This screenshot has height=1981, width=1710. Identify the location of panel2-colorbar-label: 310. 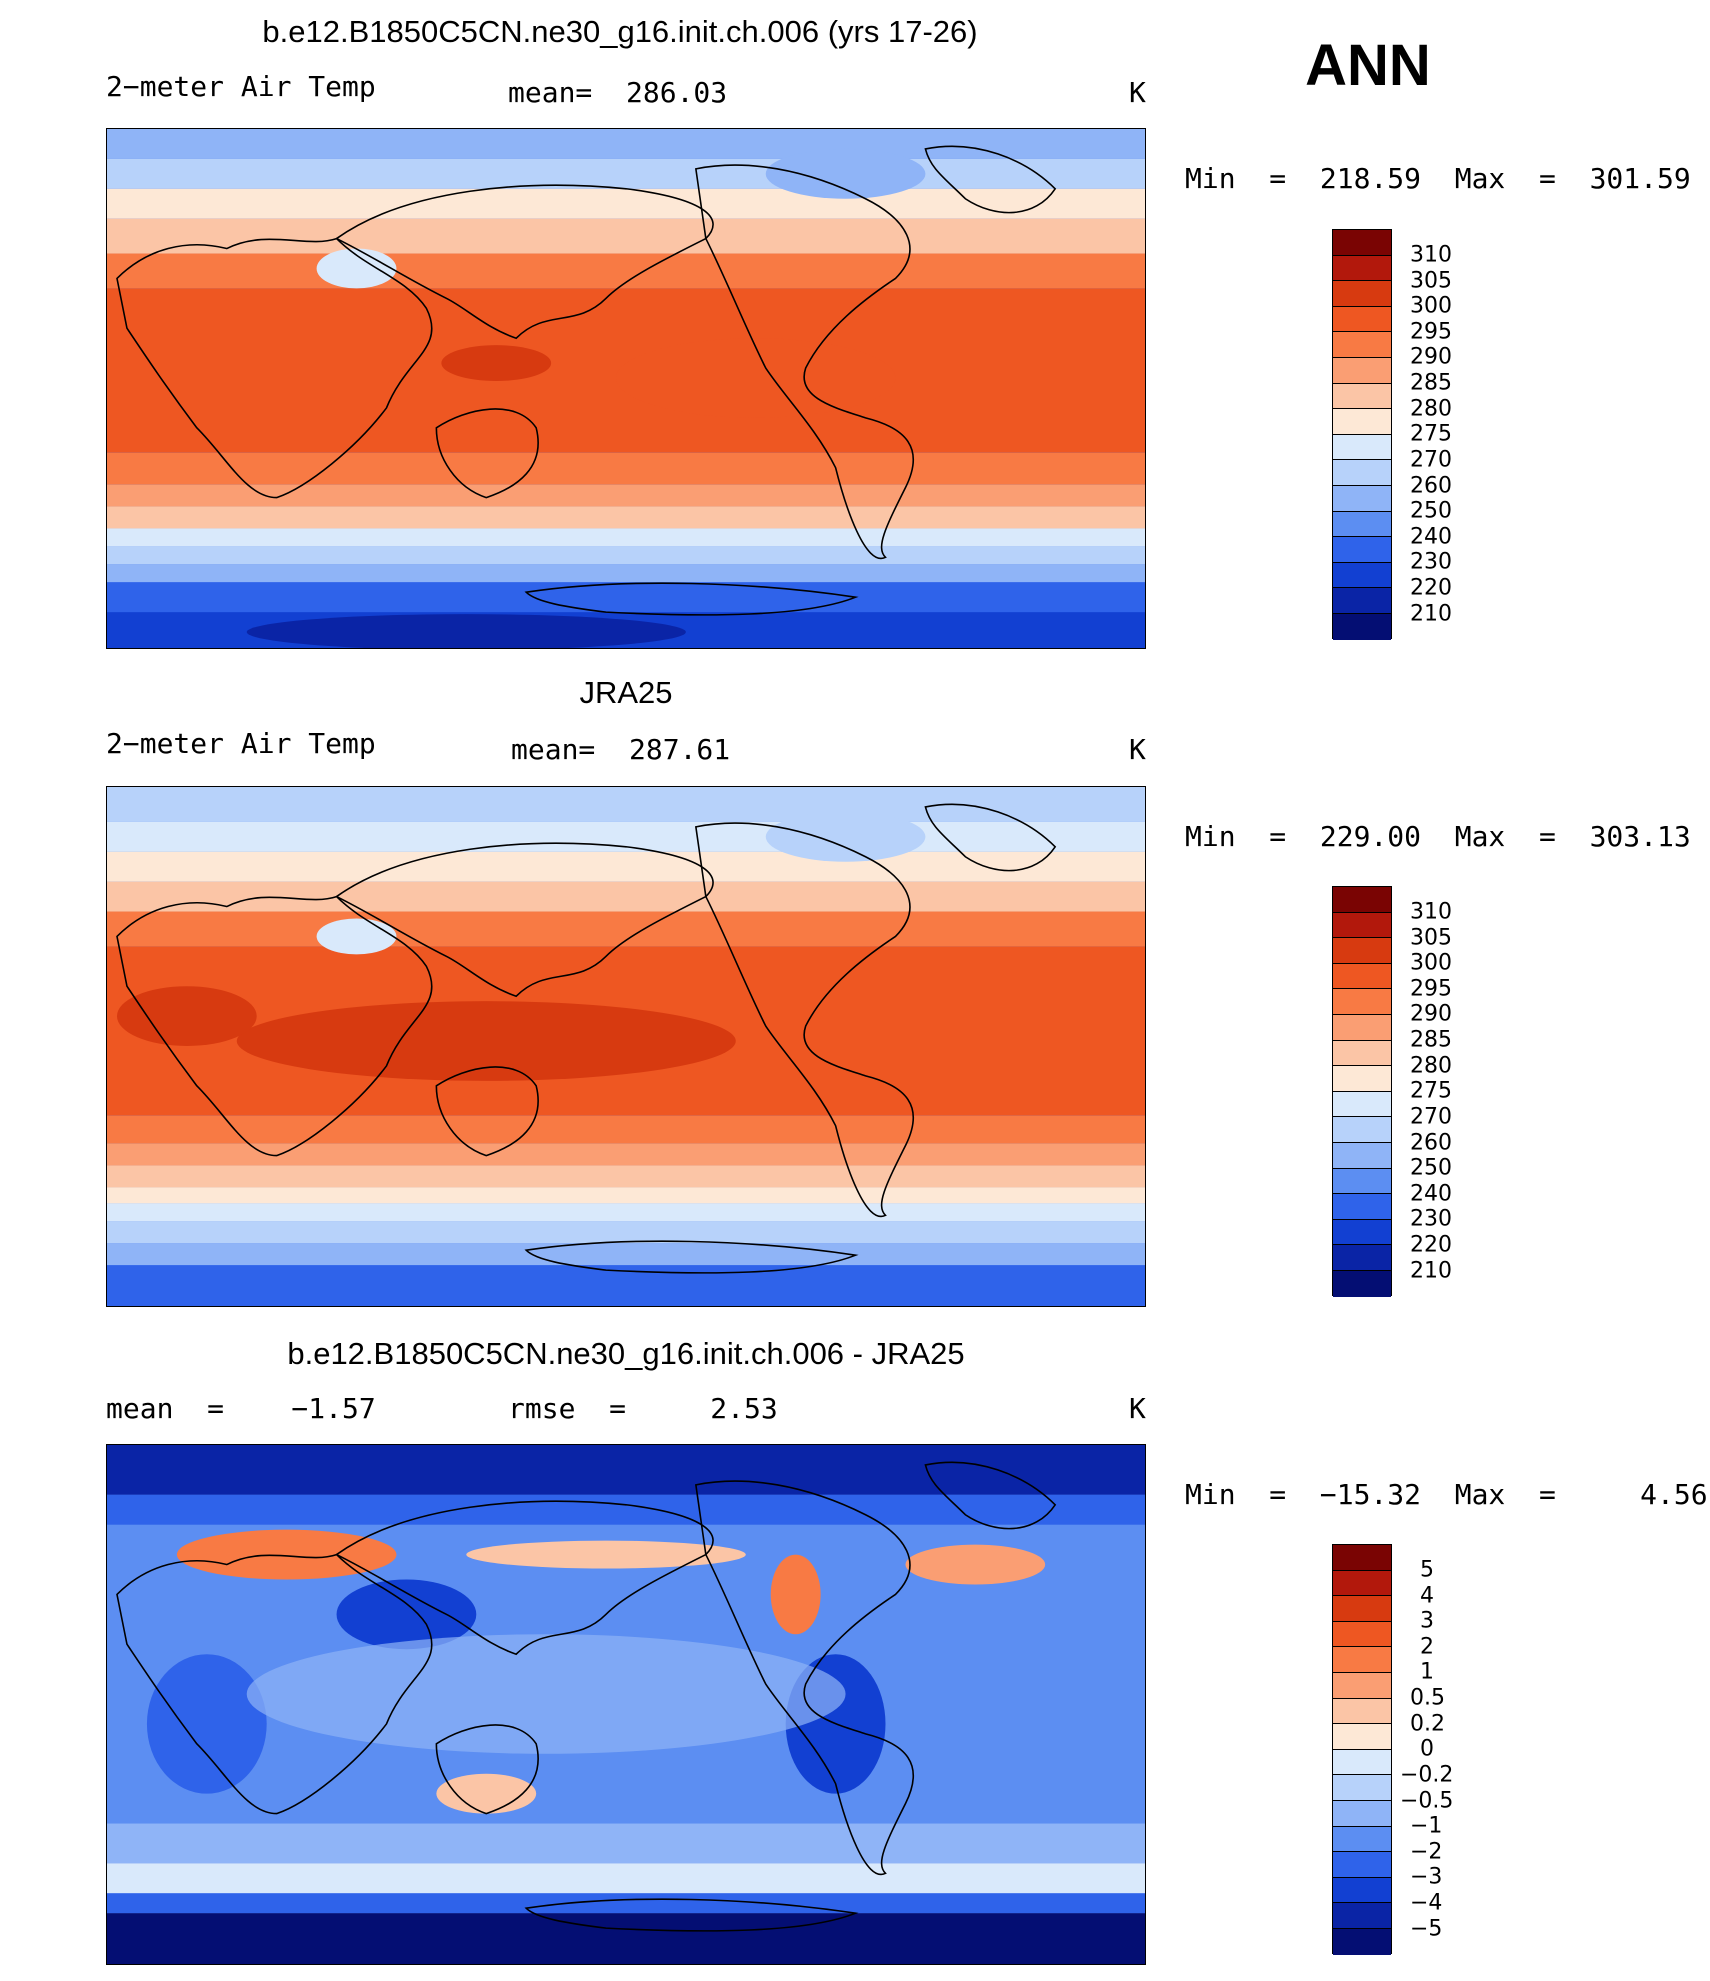
(1431, 912).